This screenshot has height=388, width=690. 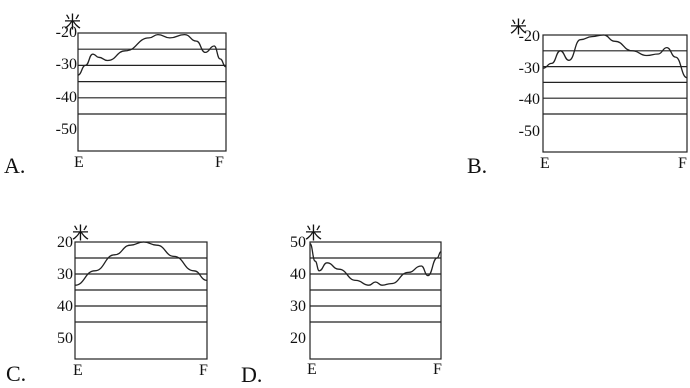 What do you see at coordinates (66, 129) in the screenshot?
I see `option-a-tick: -50` at bounding box center [66, 129].